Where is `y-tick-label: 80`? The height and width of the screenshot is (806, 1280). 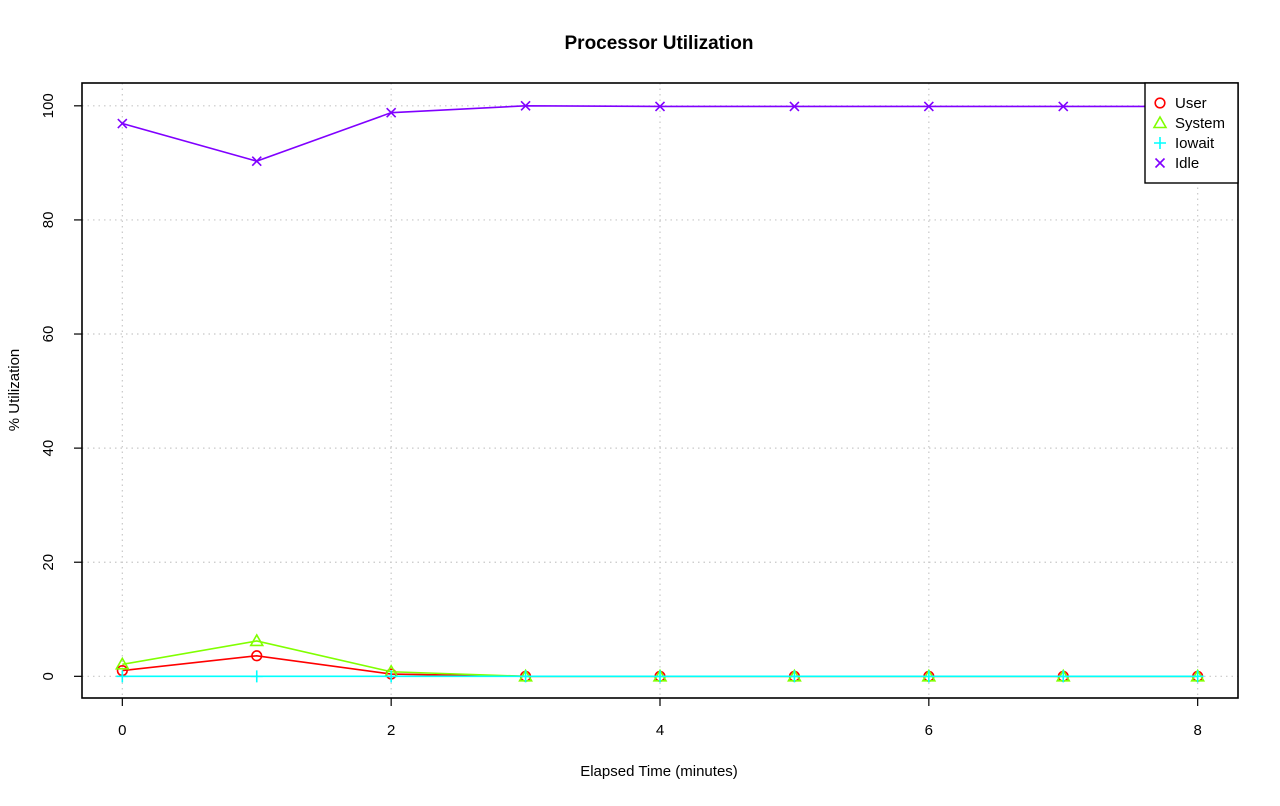
y-tick-label: 80 is located at coordinates (48, 220).